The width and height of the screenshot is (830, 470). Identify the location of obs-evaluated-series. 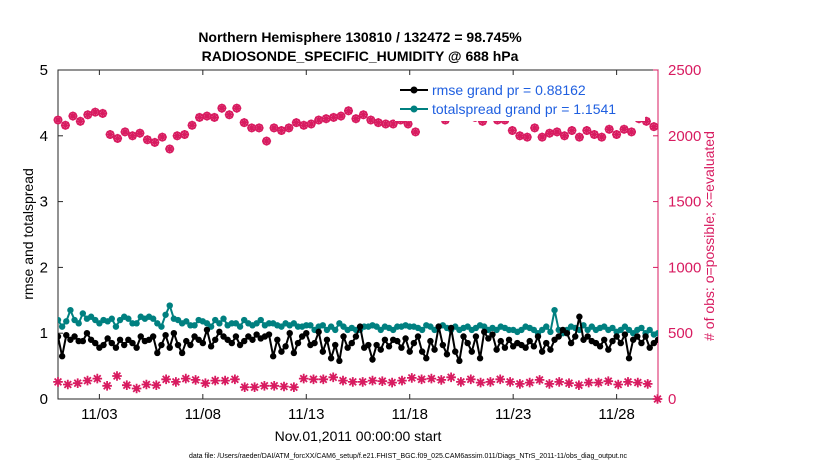
(358, 387).